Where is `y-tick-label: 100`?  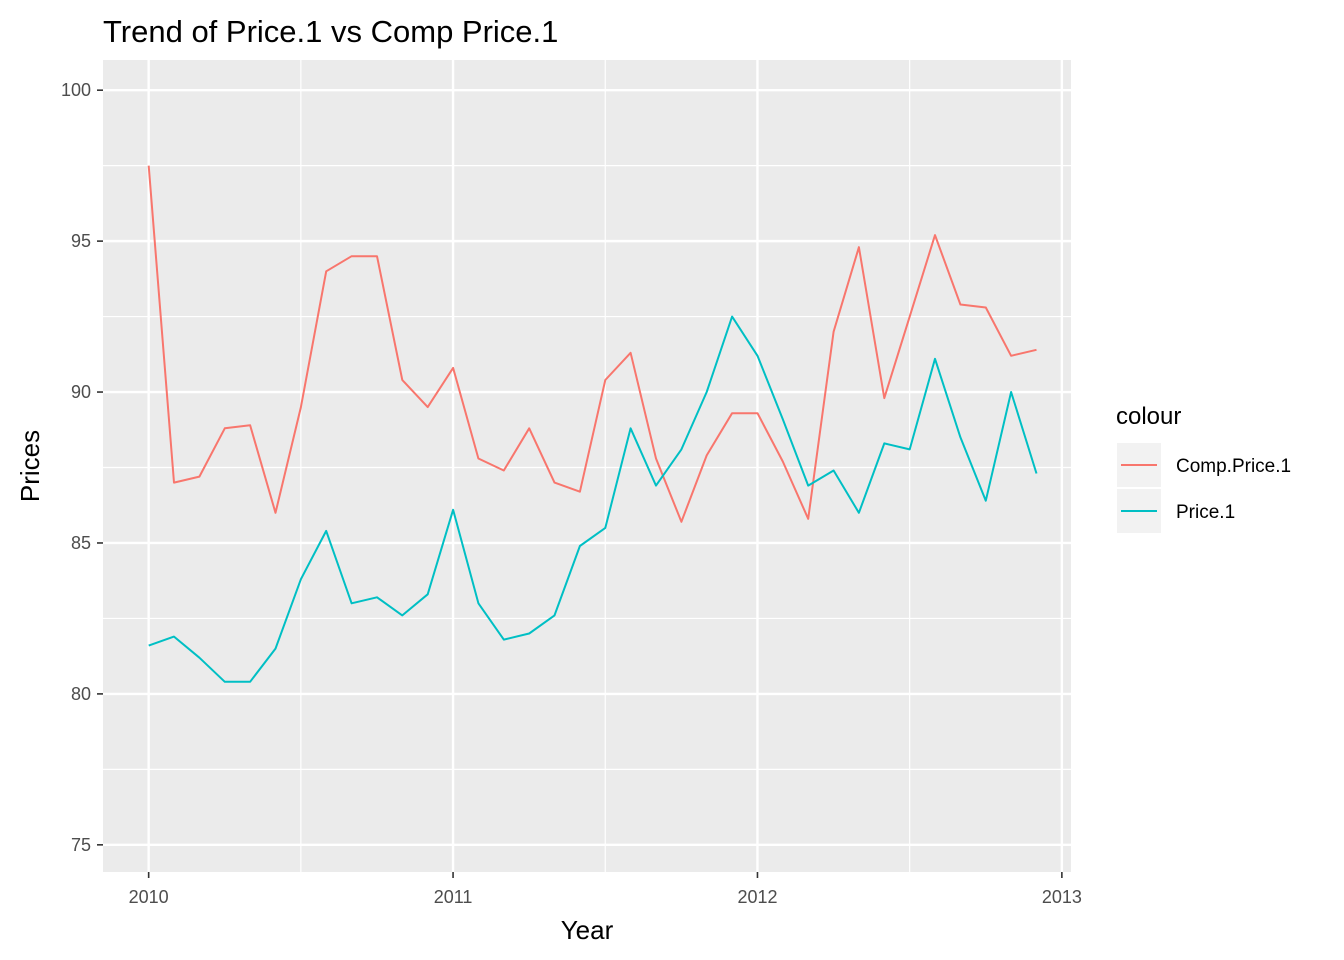 y-tick-label: 100 is located at coordinates (76, 90).